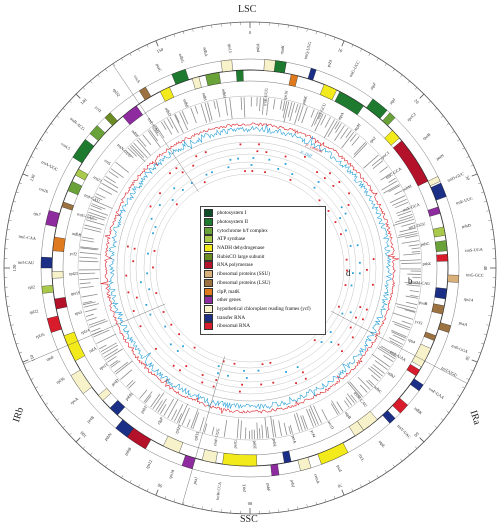  Describe the element at coordinates (247, 9) in the screenshot. I see `region-label-lsc: LSC` at that location.